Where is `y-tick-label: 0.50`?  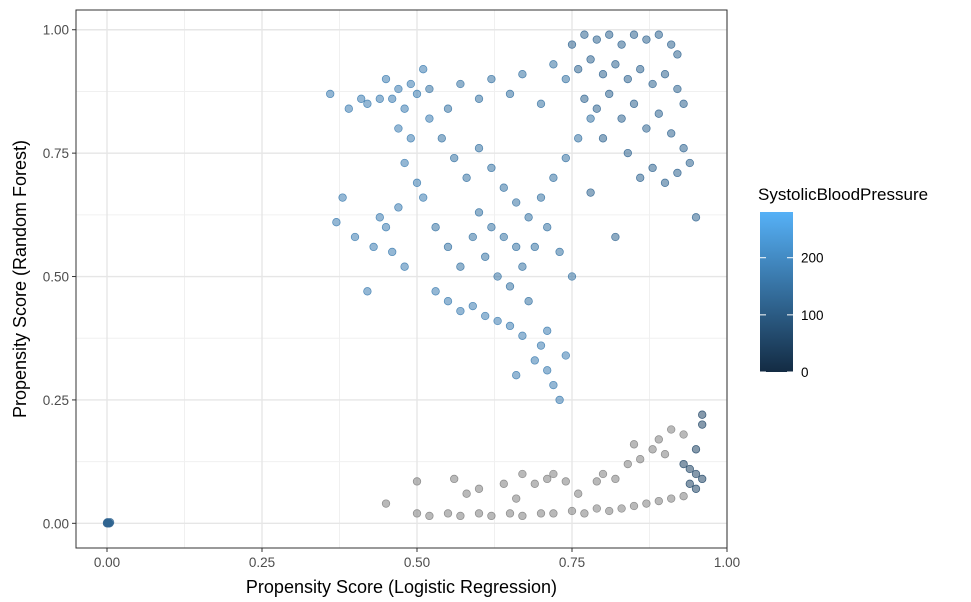
y-tick-label: 0.50 is located at coordinates (56, 277).